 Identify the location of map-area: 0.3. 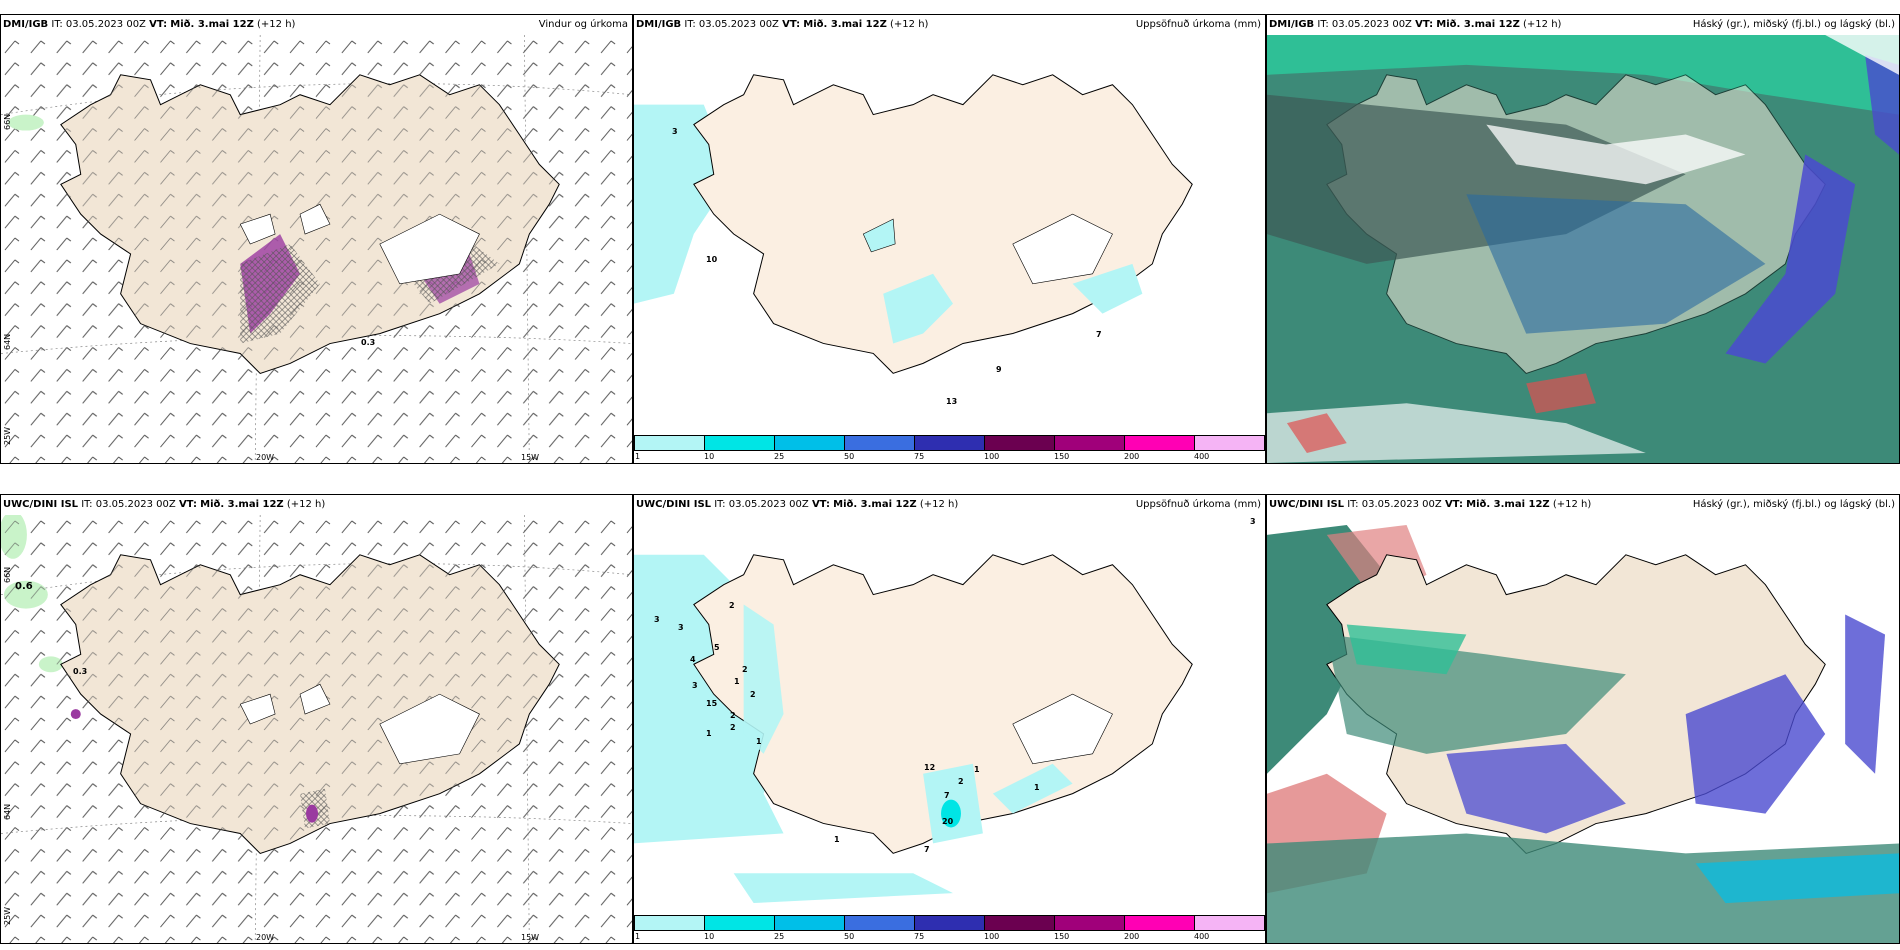
(316, 249).